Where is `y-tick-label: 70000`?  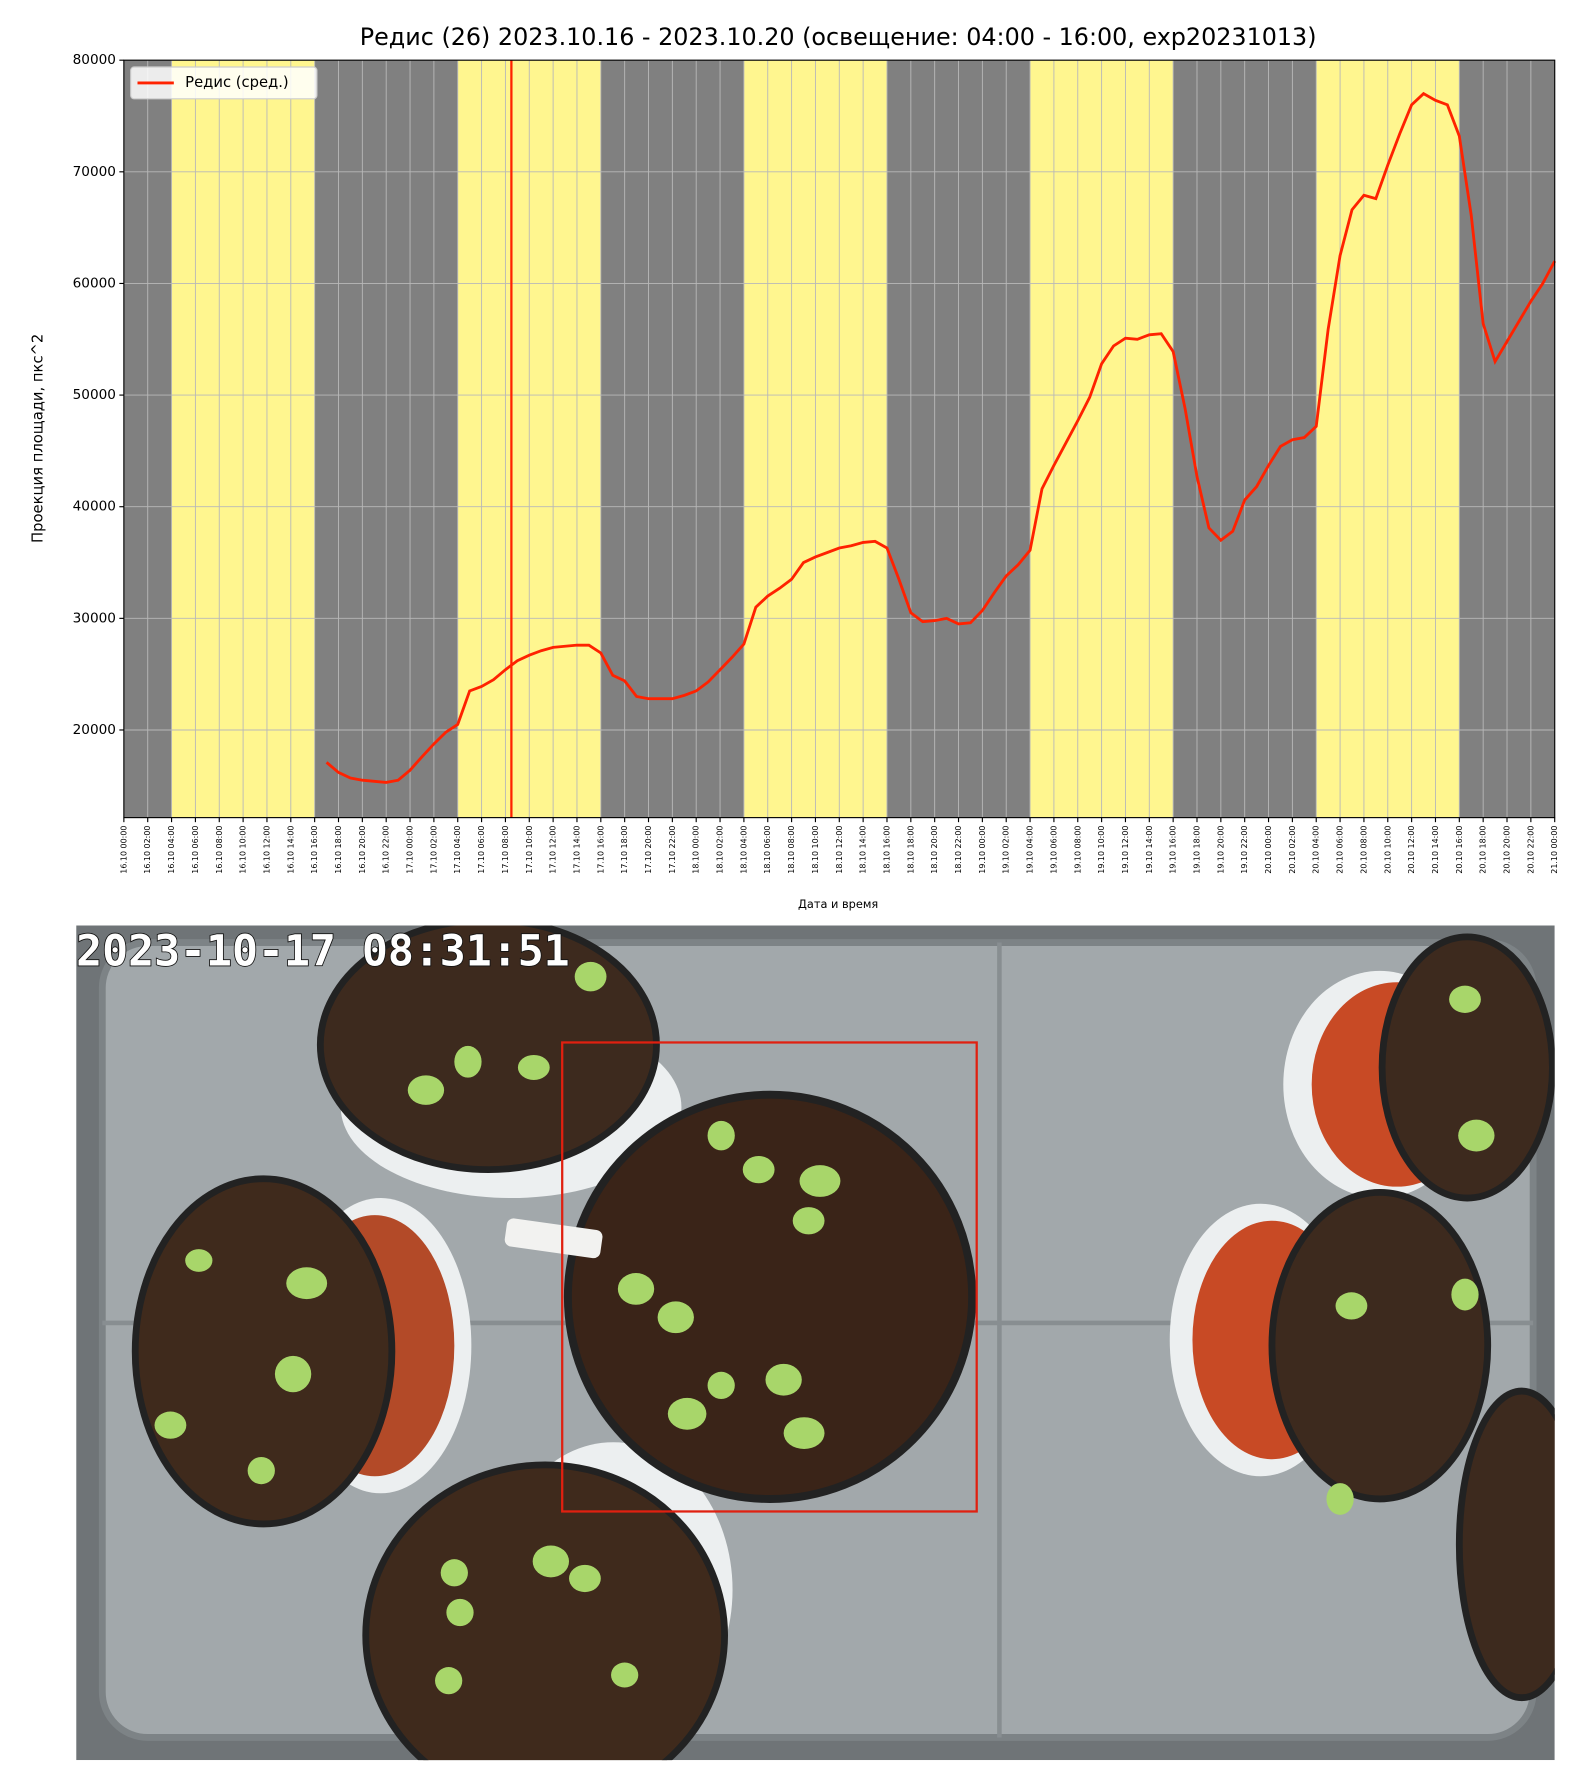
y-tick-label: 70000 is located at coordinates (94, 172).